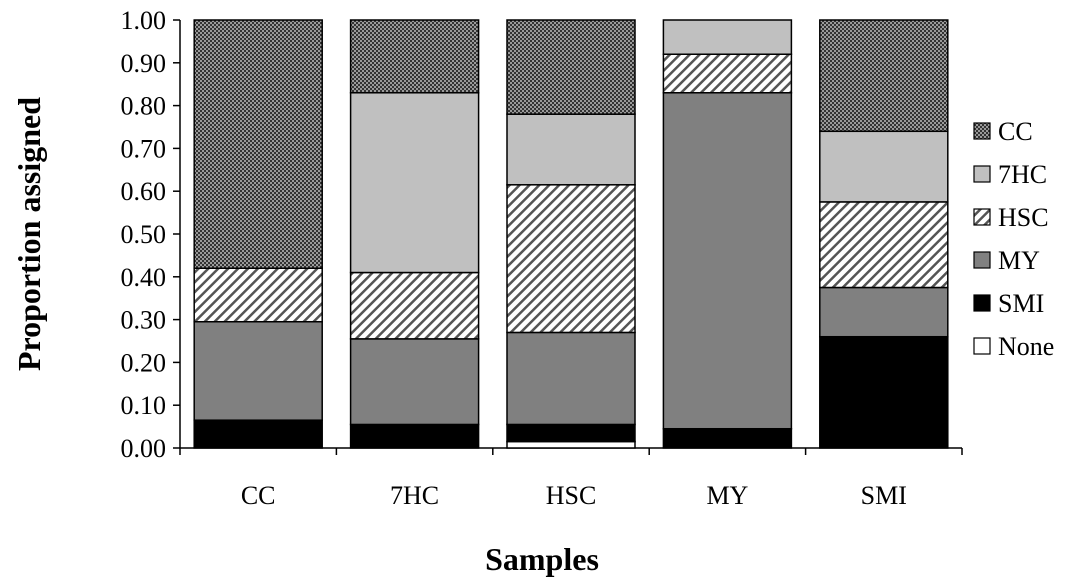 Image resolution: width=1086 pixels, height=588 pixels. What do you see at coordinates (258, 370) in the screenshot?
I see `bar-segment-my-cc` at bounding box center [258, 370].